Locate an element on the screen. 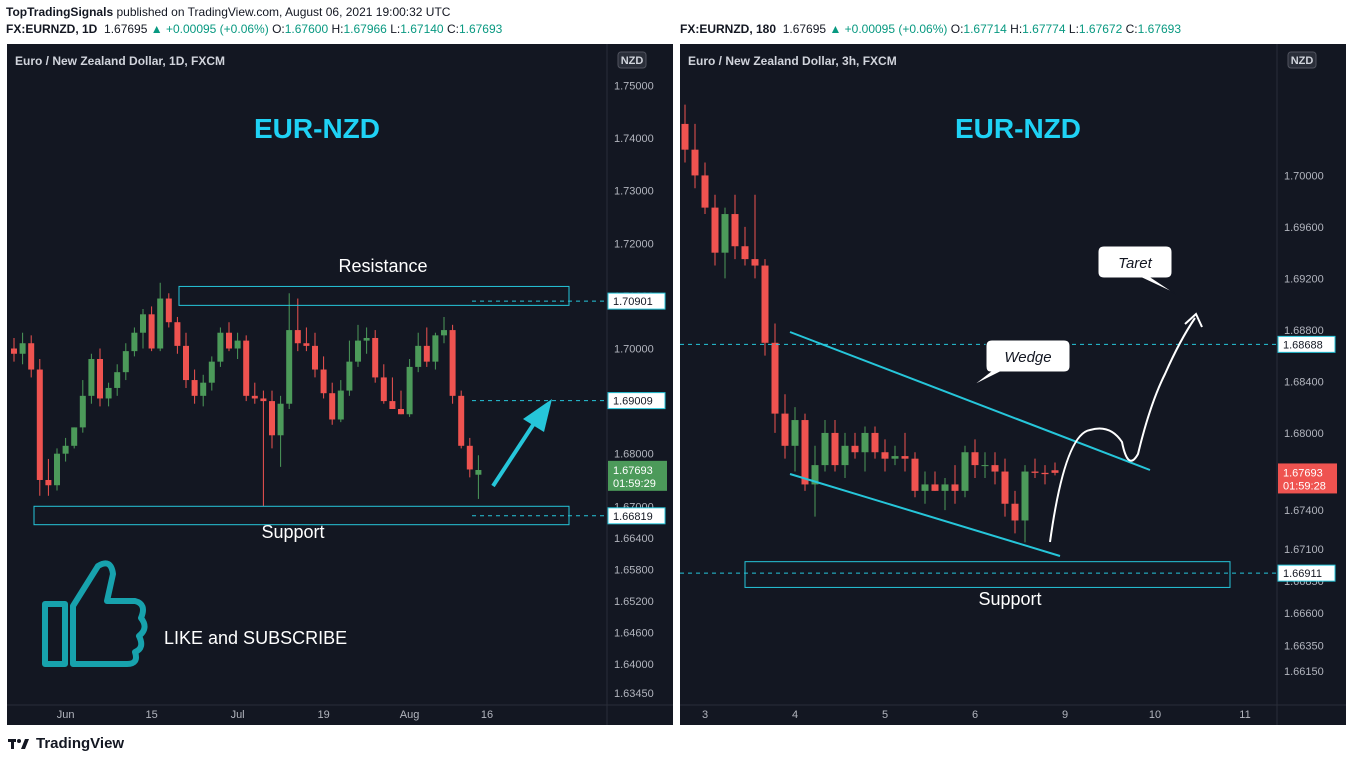  x-tick-label: Jun is located at coordinates (66, 715).